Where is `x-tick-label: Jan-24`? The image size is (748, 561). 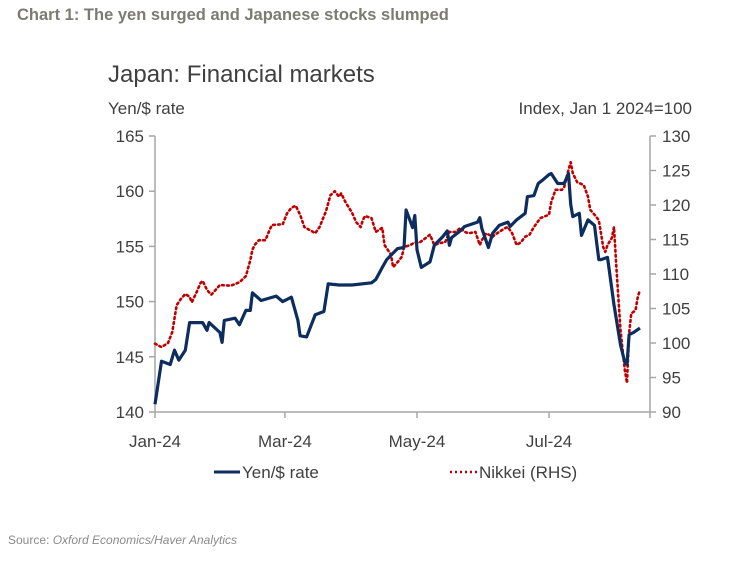 x-tick-label: Jan-24 is located at coordinates (155, 441).